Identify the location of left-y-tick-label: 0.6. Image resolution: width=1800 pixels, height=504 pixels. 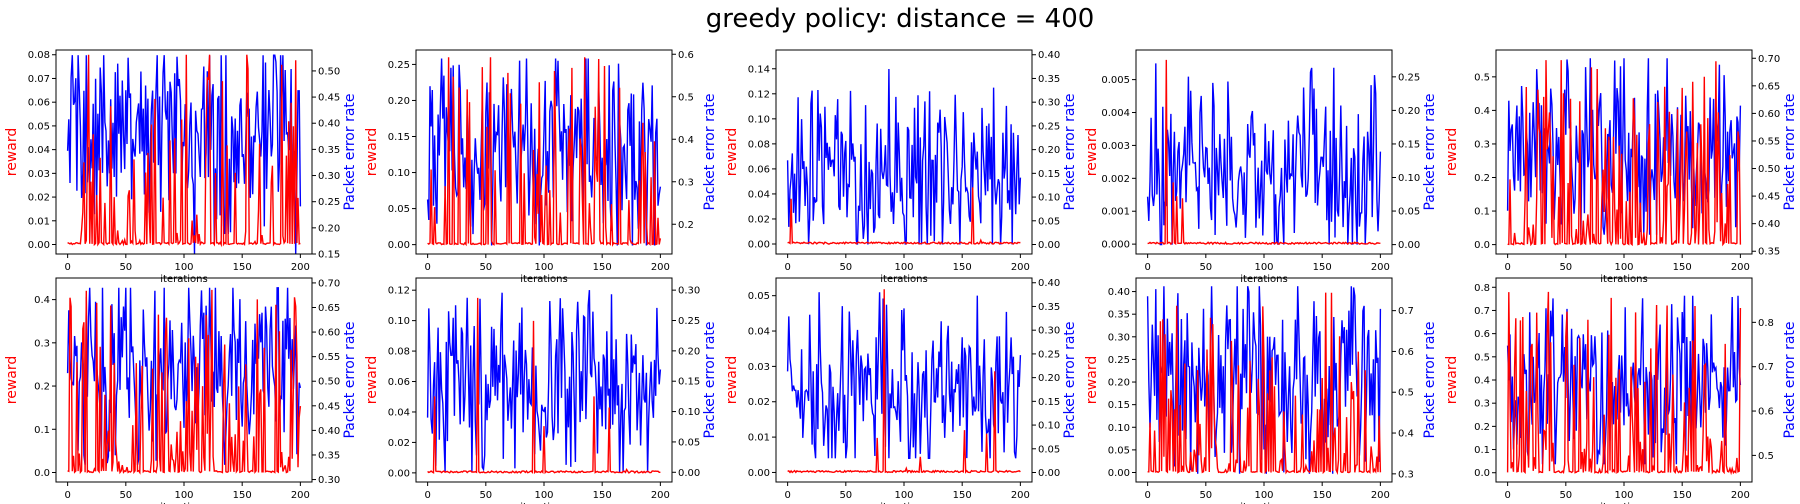
(1482, 334).